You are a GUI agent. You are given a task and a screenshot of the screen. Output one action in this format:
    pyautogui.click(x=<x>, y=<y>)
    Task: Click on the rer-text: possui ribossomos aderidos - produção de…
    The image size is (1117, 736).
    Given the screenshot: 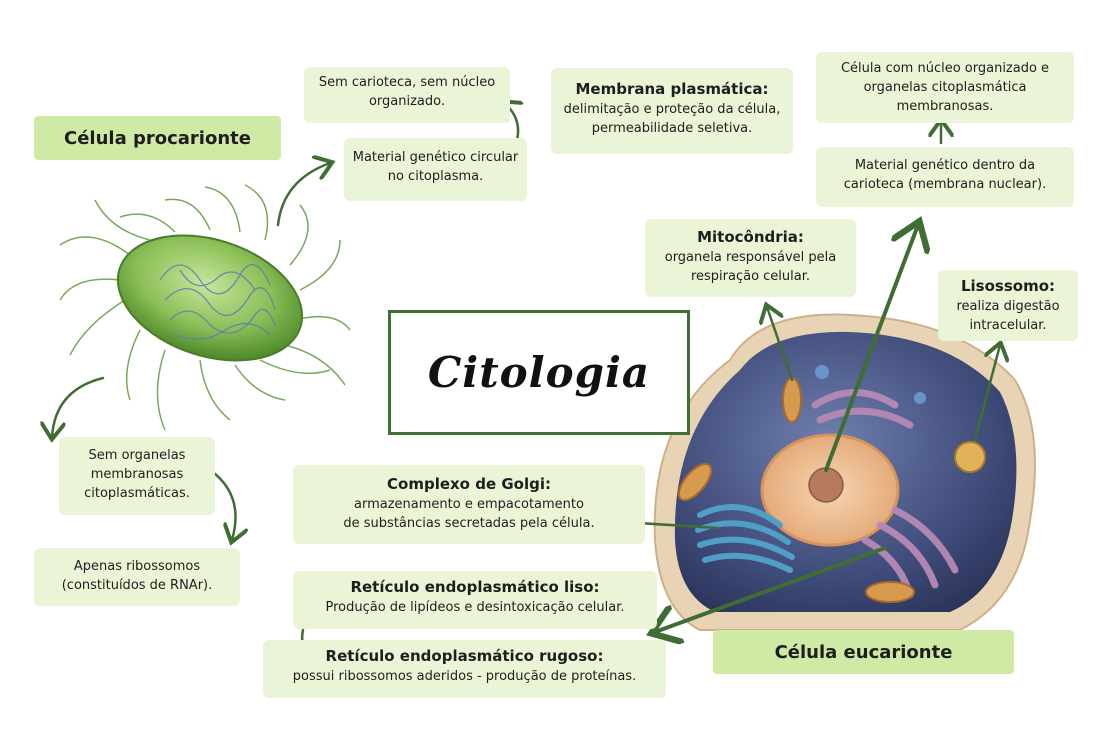 What is the action you would take?
    pyautogui.click(x=464, y=676)
    